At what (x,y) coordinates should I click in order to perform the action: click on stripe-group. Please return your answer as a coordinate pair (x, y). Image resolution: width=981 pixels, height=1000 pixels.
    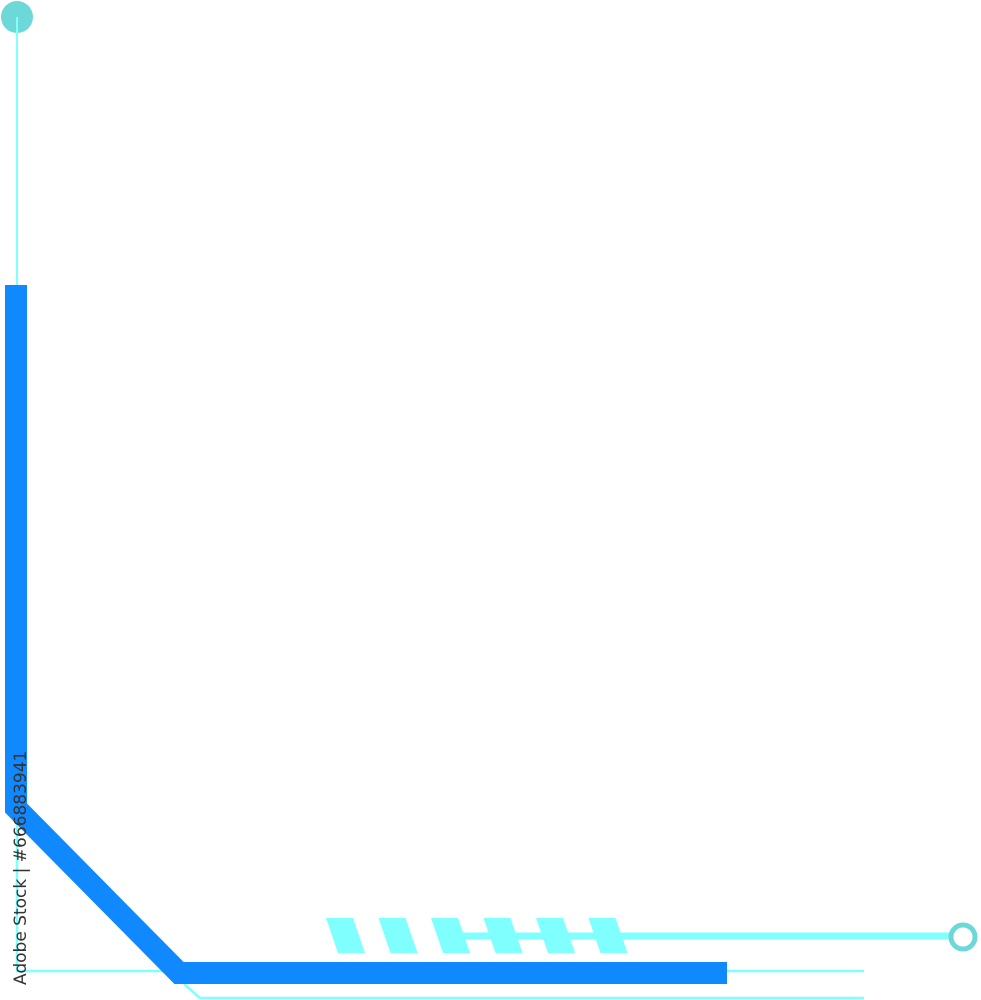
    Looking at the image, I should click on (477, 935).